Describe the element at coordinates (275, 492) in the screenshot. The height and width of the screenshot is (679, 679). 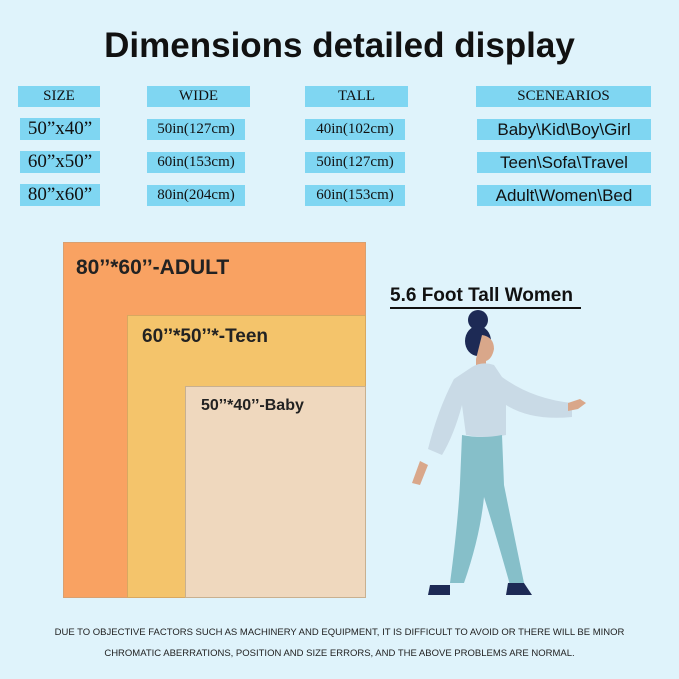
I see `baby-blanket-rect` at that location.